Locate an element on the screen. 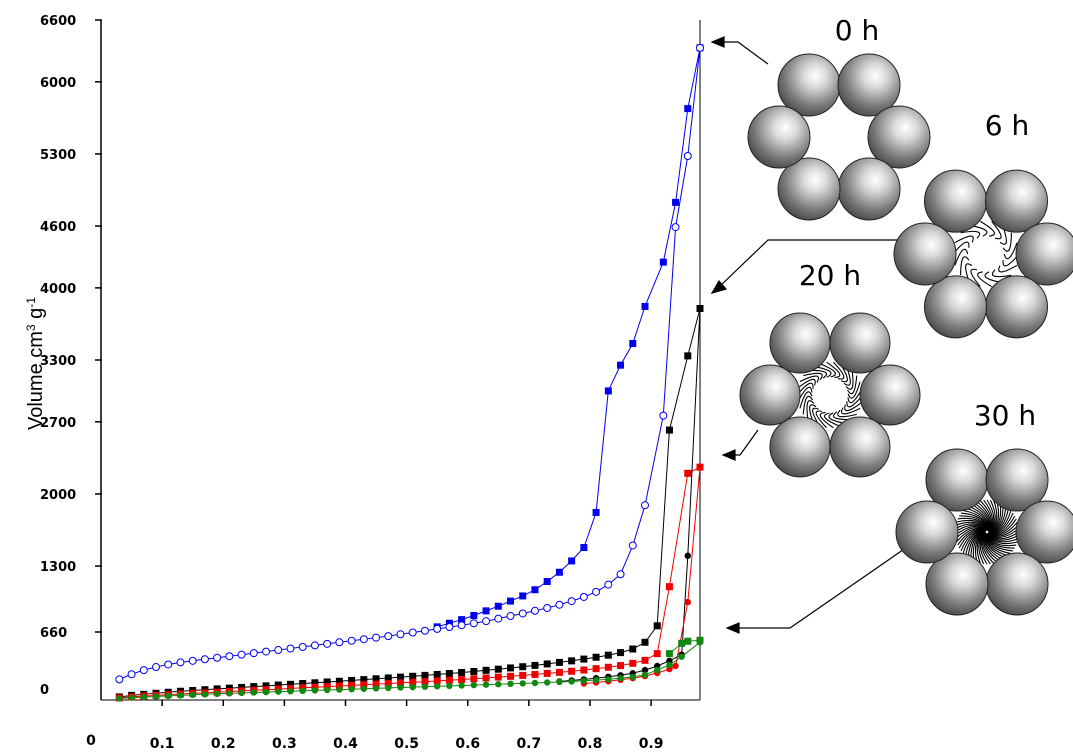  y-axis-label: Volume cm3 g-1 is located at coordinates (35, 363).